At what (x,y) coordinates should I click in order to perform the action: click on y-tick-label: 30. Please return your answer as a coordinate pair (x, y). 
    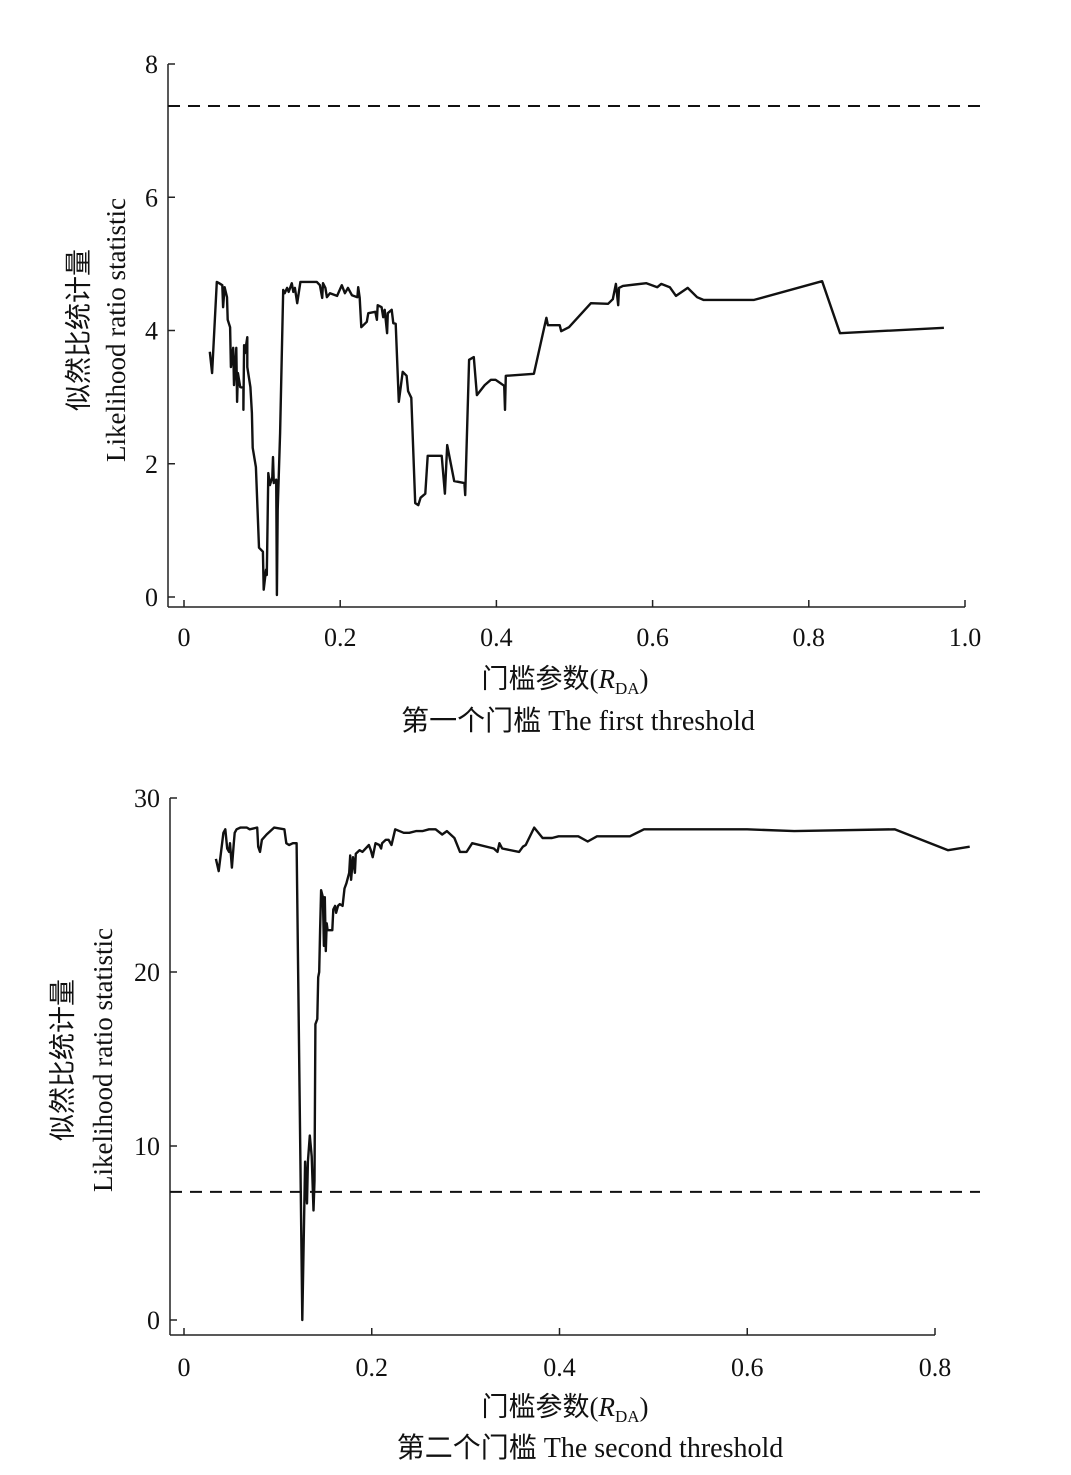
    Looking at the image, I should click on (147, 798).